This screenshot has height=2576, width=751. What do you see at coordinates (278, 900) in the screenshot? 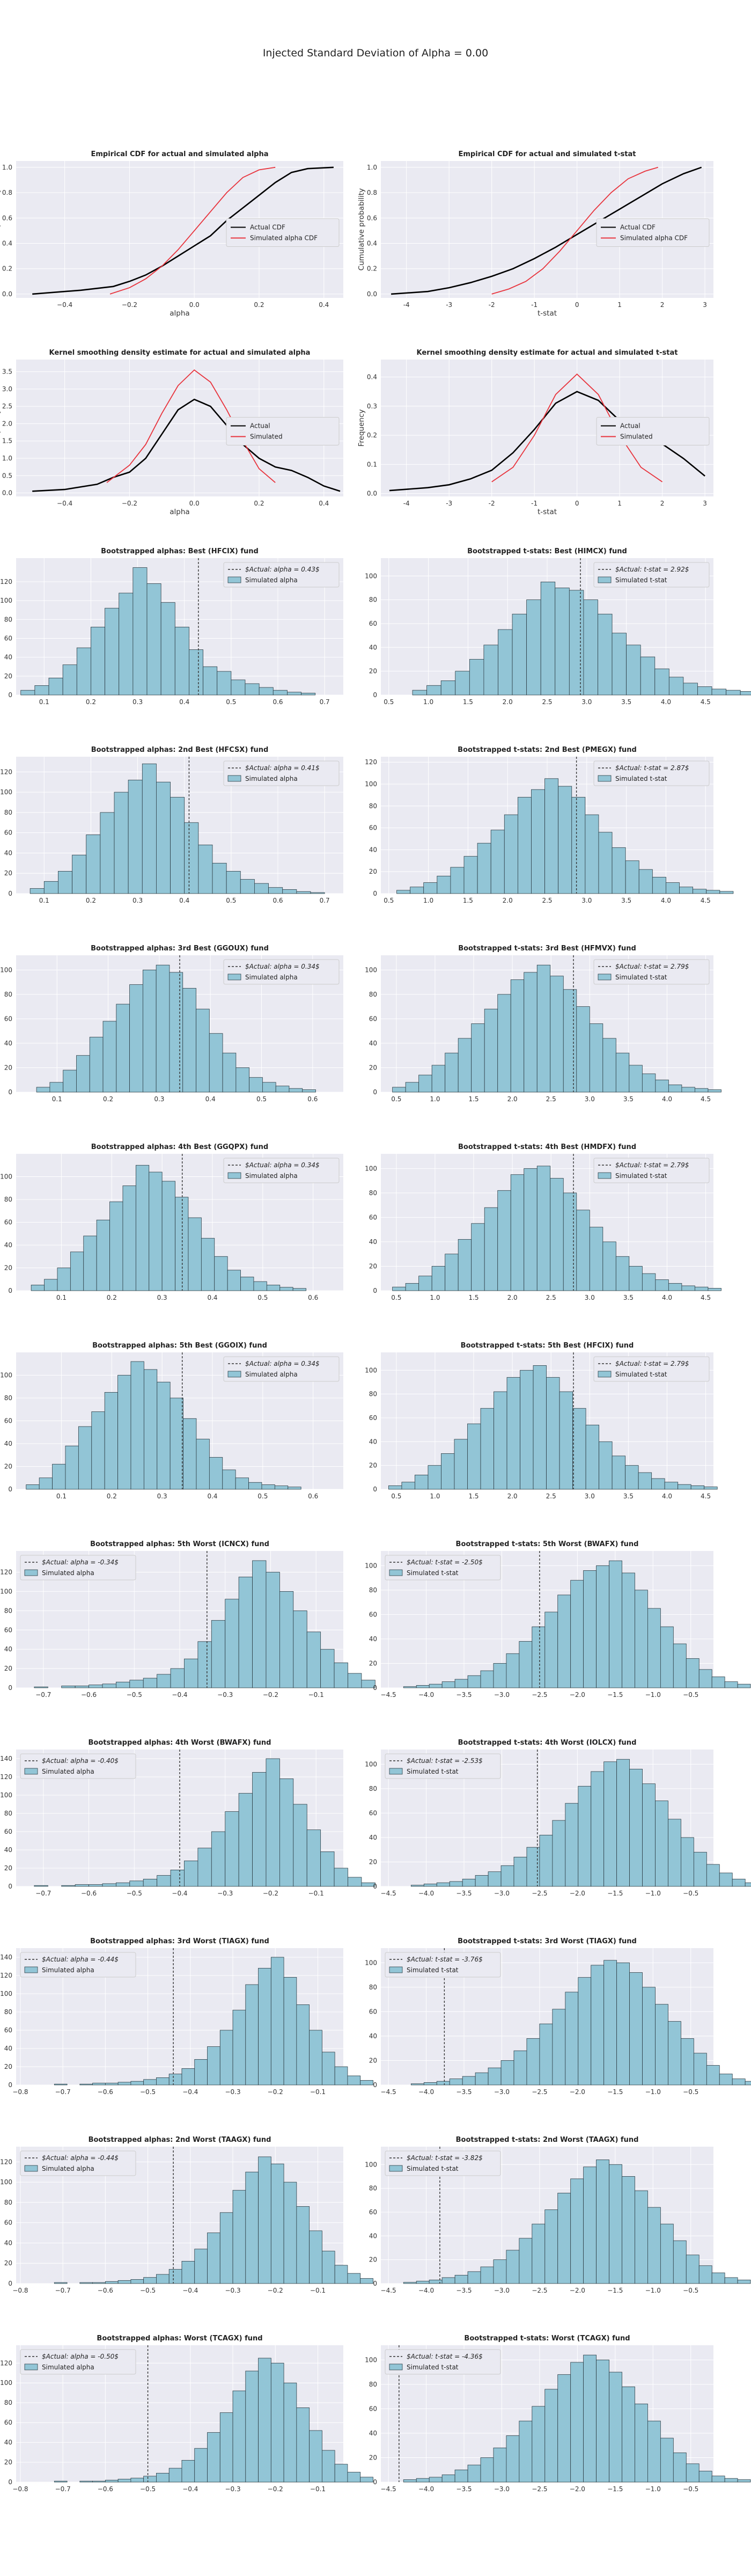
I see `x-tick-label: 0.6` at bounding box center [278, 900].